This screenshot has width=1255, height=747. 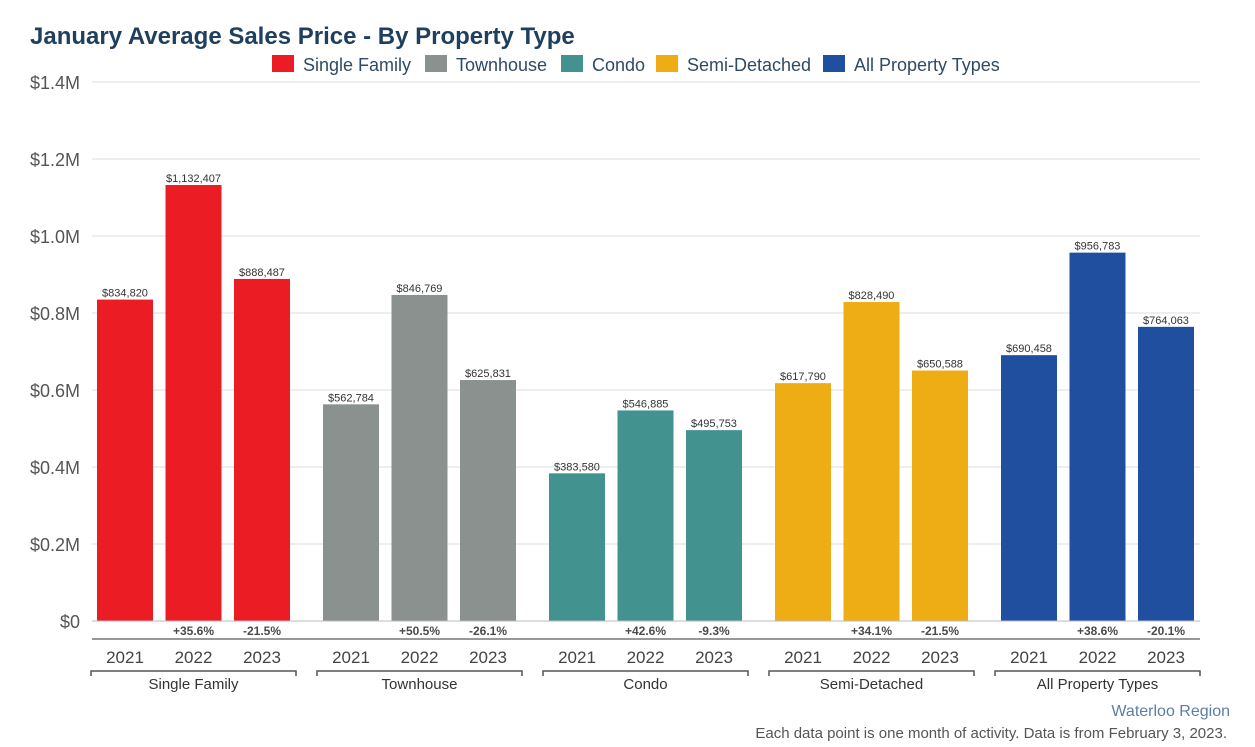 What do you see at coordinates (749, 65) in the screenshot?
I see `legend-label: Semi-Detached` at bounding box center [749, 65].